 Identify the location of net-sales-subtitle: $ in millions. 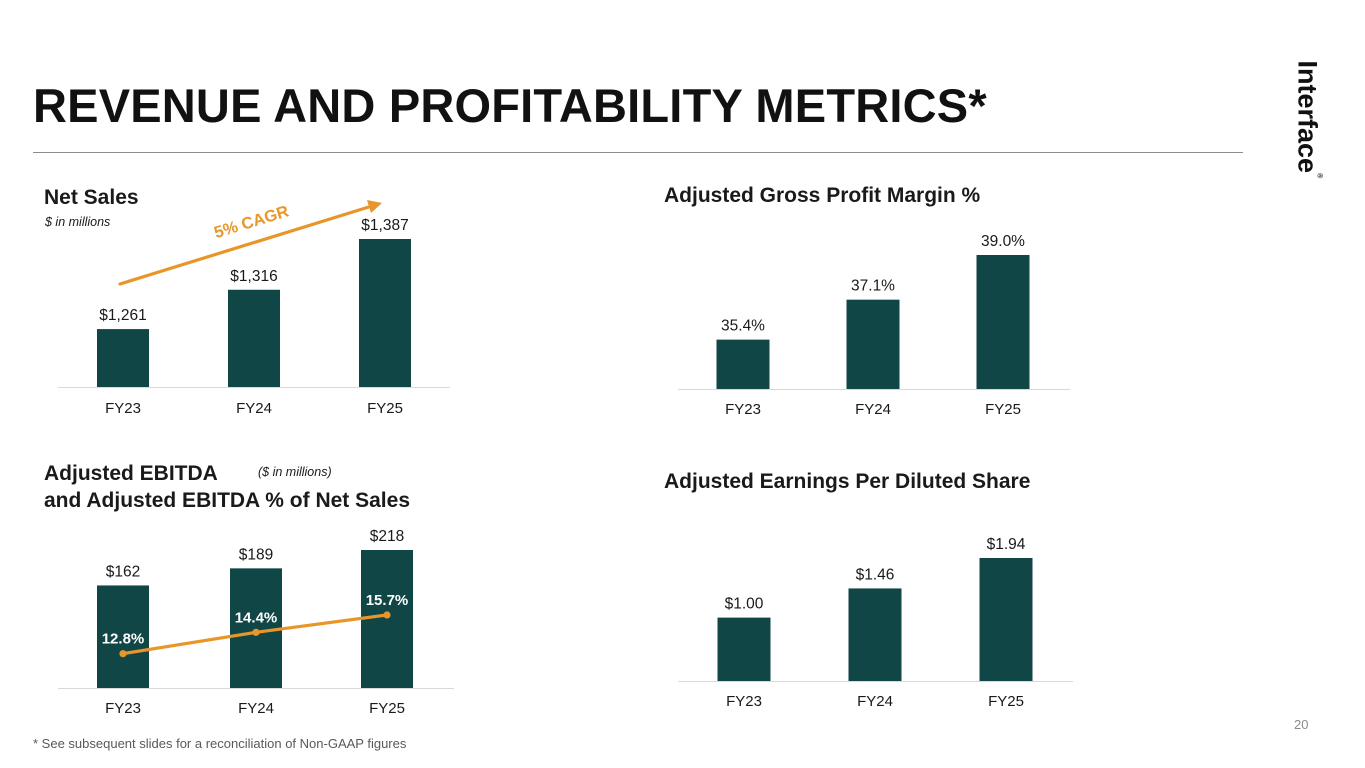
(78, 222).